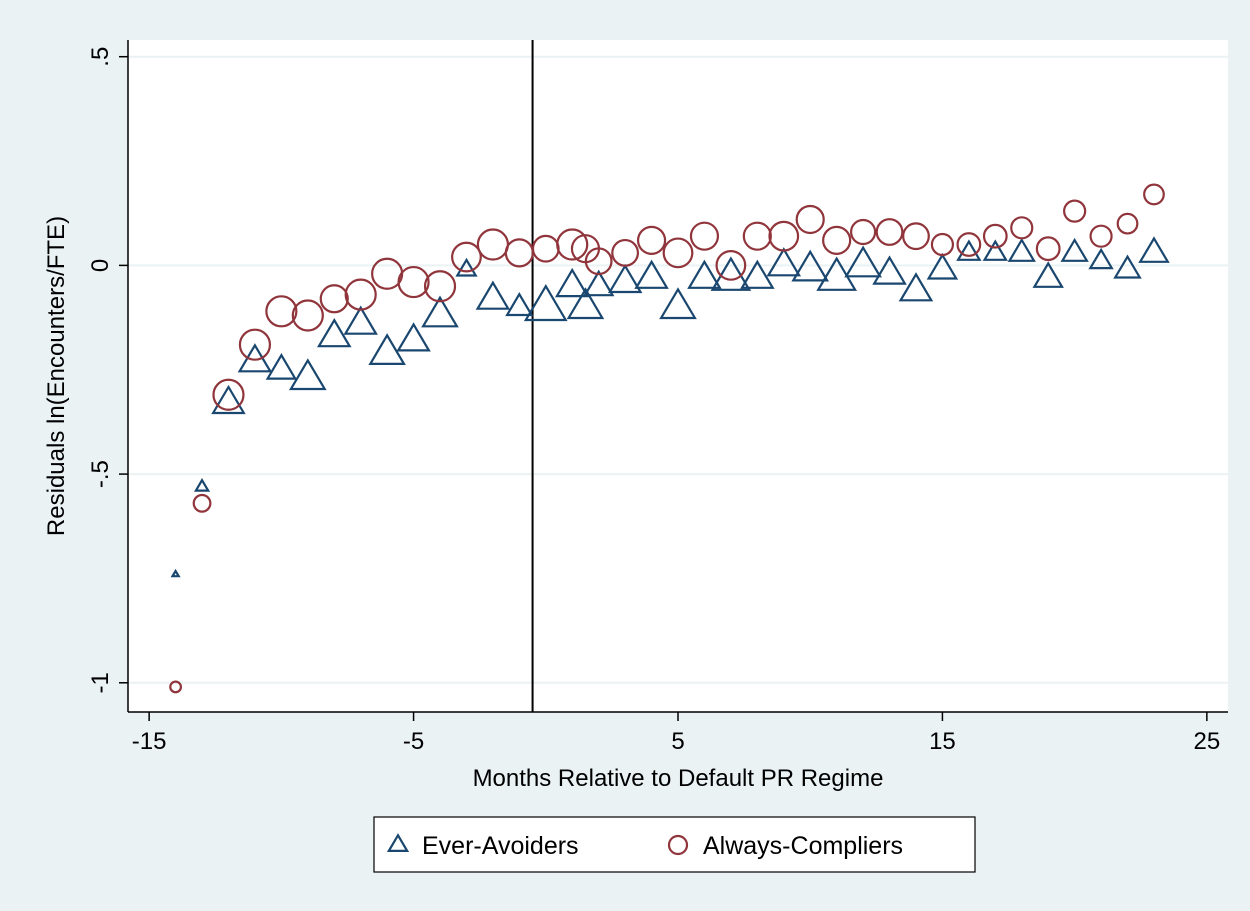  Describe the element at coordinates (942, 741) in the screenshot. I see `x-tick-label-3: 15` at that location.